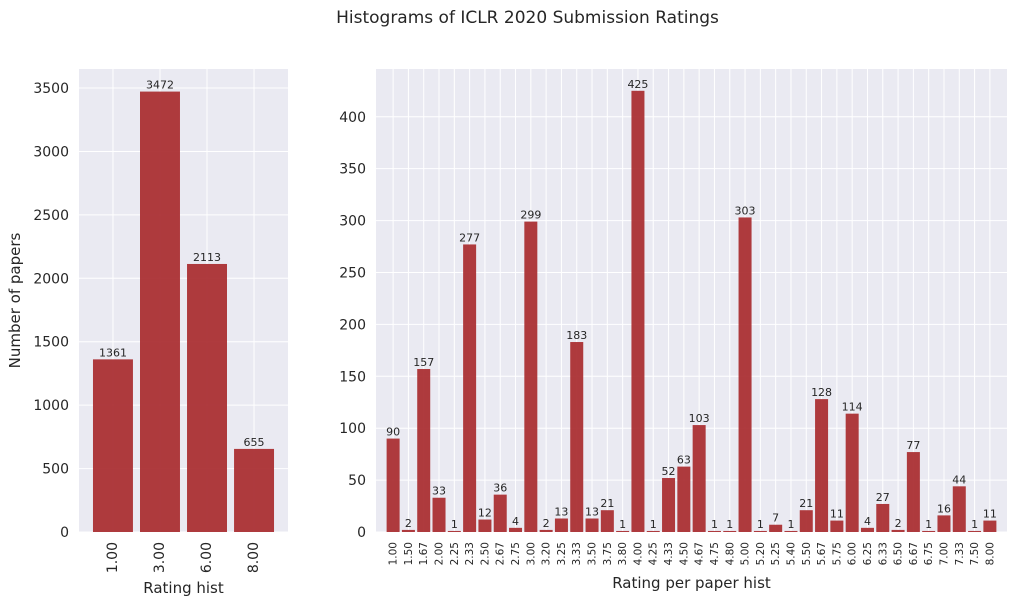 The image size is (1017, 605). What do you see at coordinates (394, 553) in the screenshot?
I see `x-tick-label: 1.00` at bounding box center [394, 553].